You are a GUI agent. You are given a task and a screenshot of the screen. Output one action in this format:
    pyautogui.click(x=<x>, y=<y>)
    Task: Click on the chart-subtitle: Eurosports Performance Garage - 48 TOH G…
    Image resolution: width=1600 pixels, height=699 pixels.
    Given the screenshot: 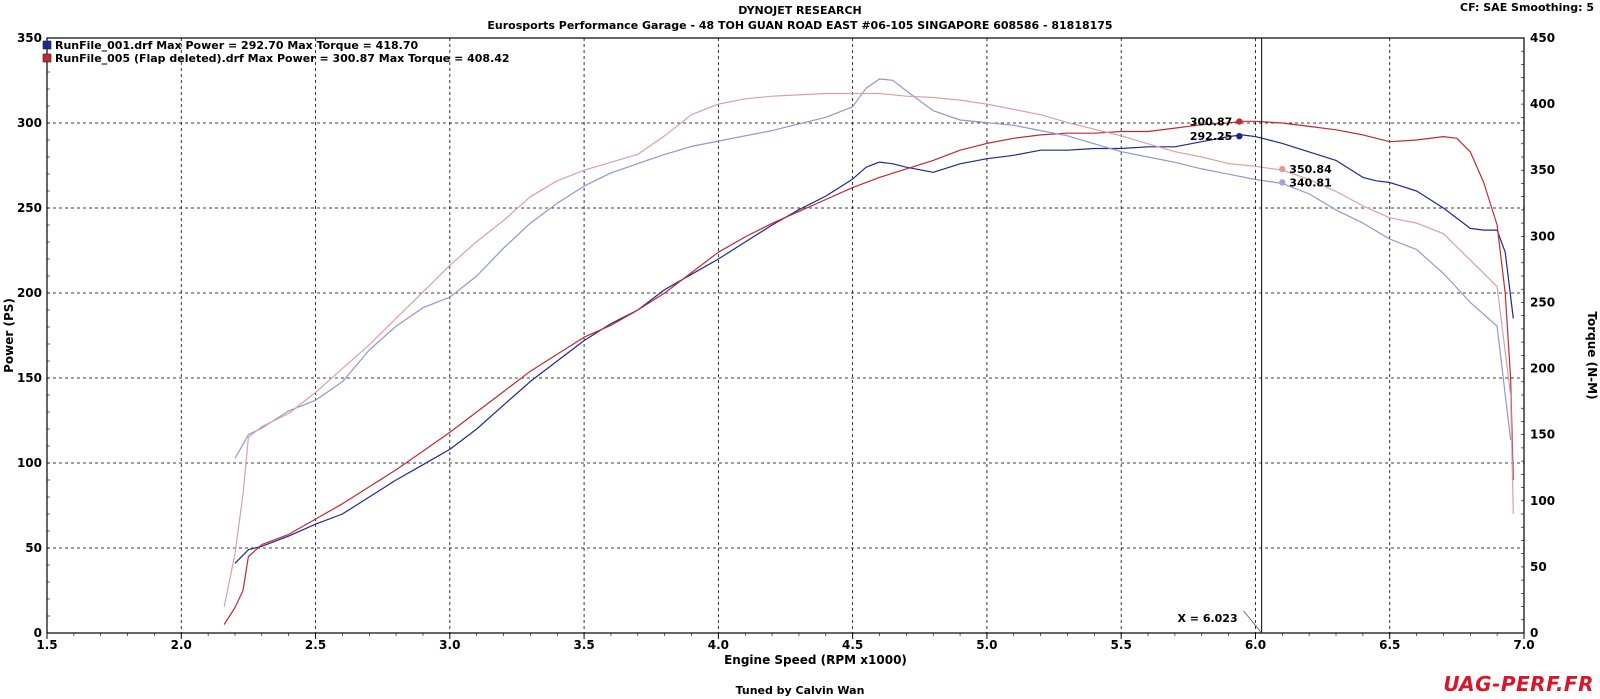 What is the action you would take?
    pyautogui.click(x=800, y=25)
    